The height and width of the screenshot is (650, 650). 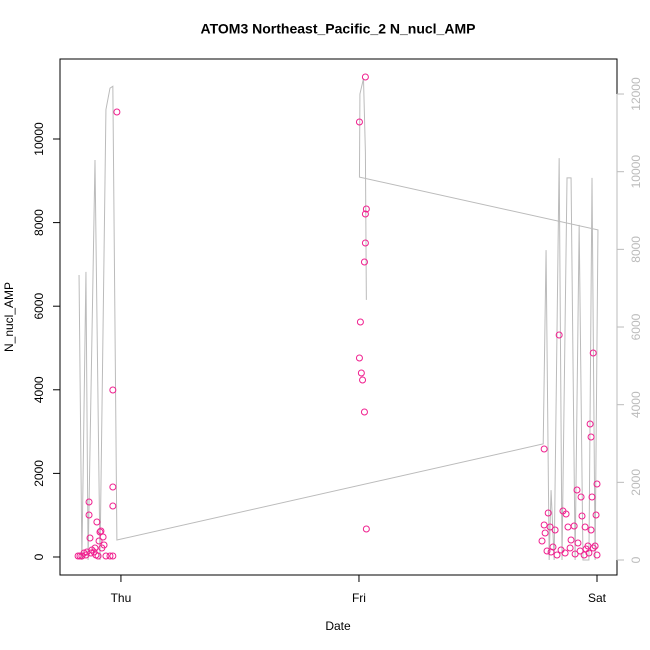 I want to click on y-tick-label: 0, so click(x=39, y=556).